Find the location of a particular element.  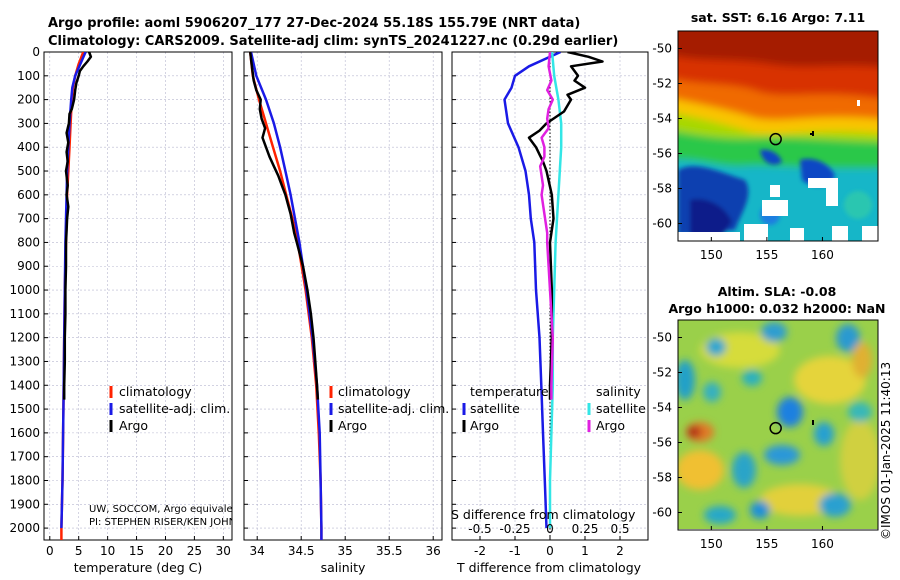

y-tick-label: 1300 is located at coordinates (24, 361).